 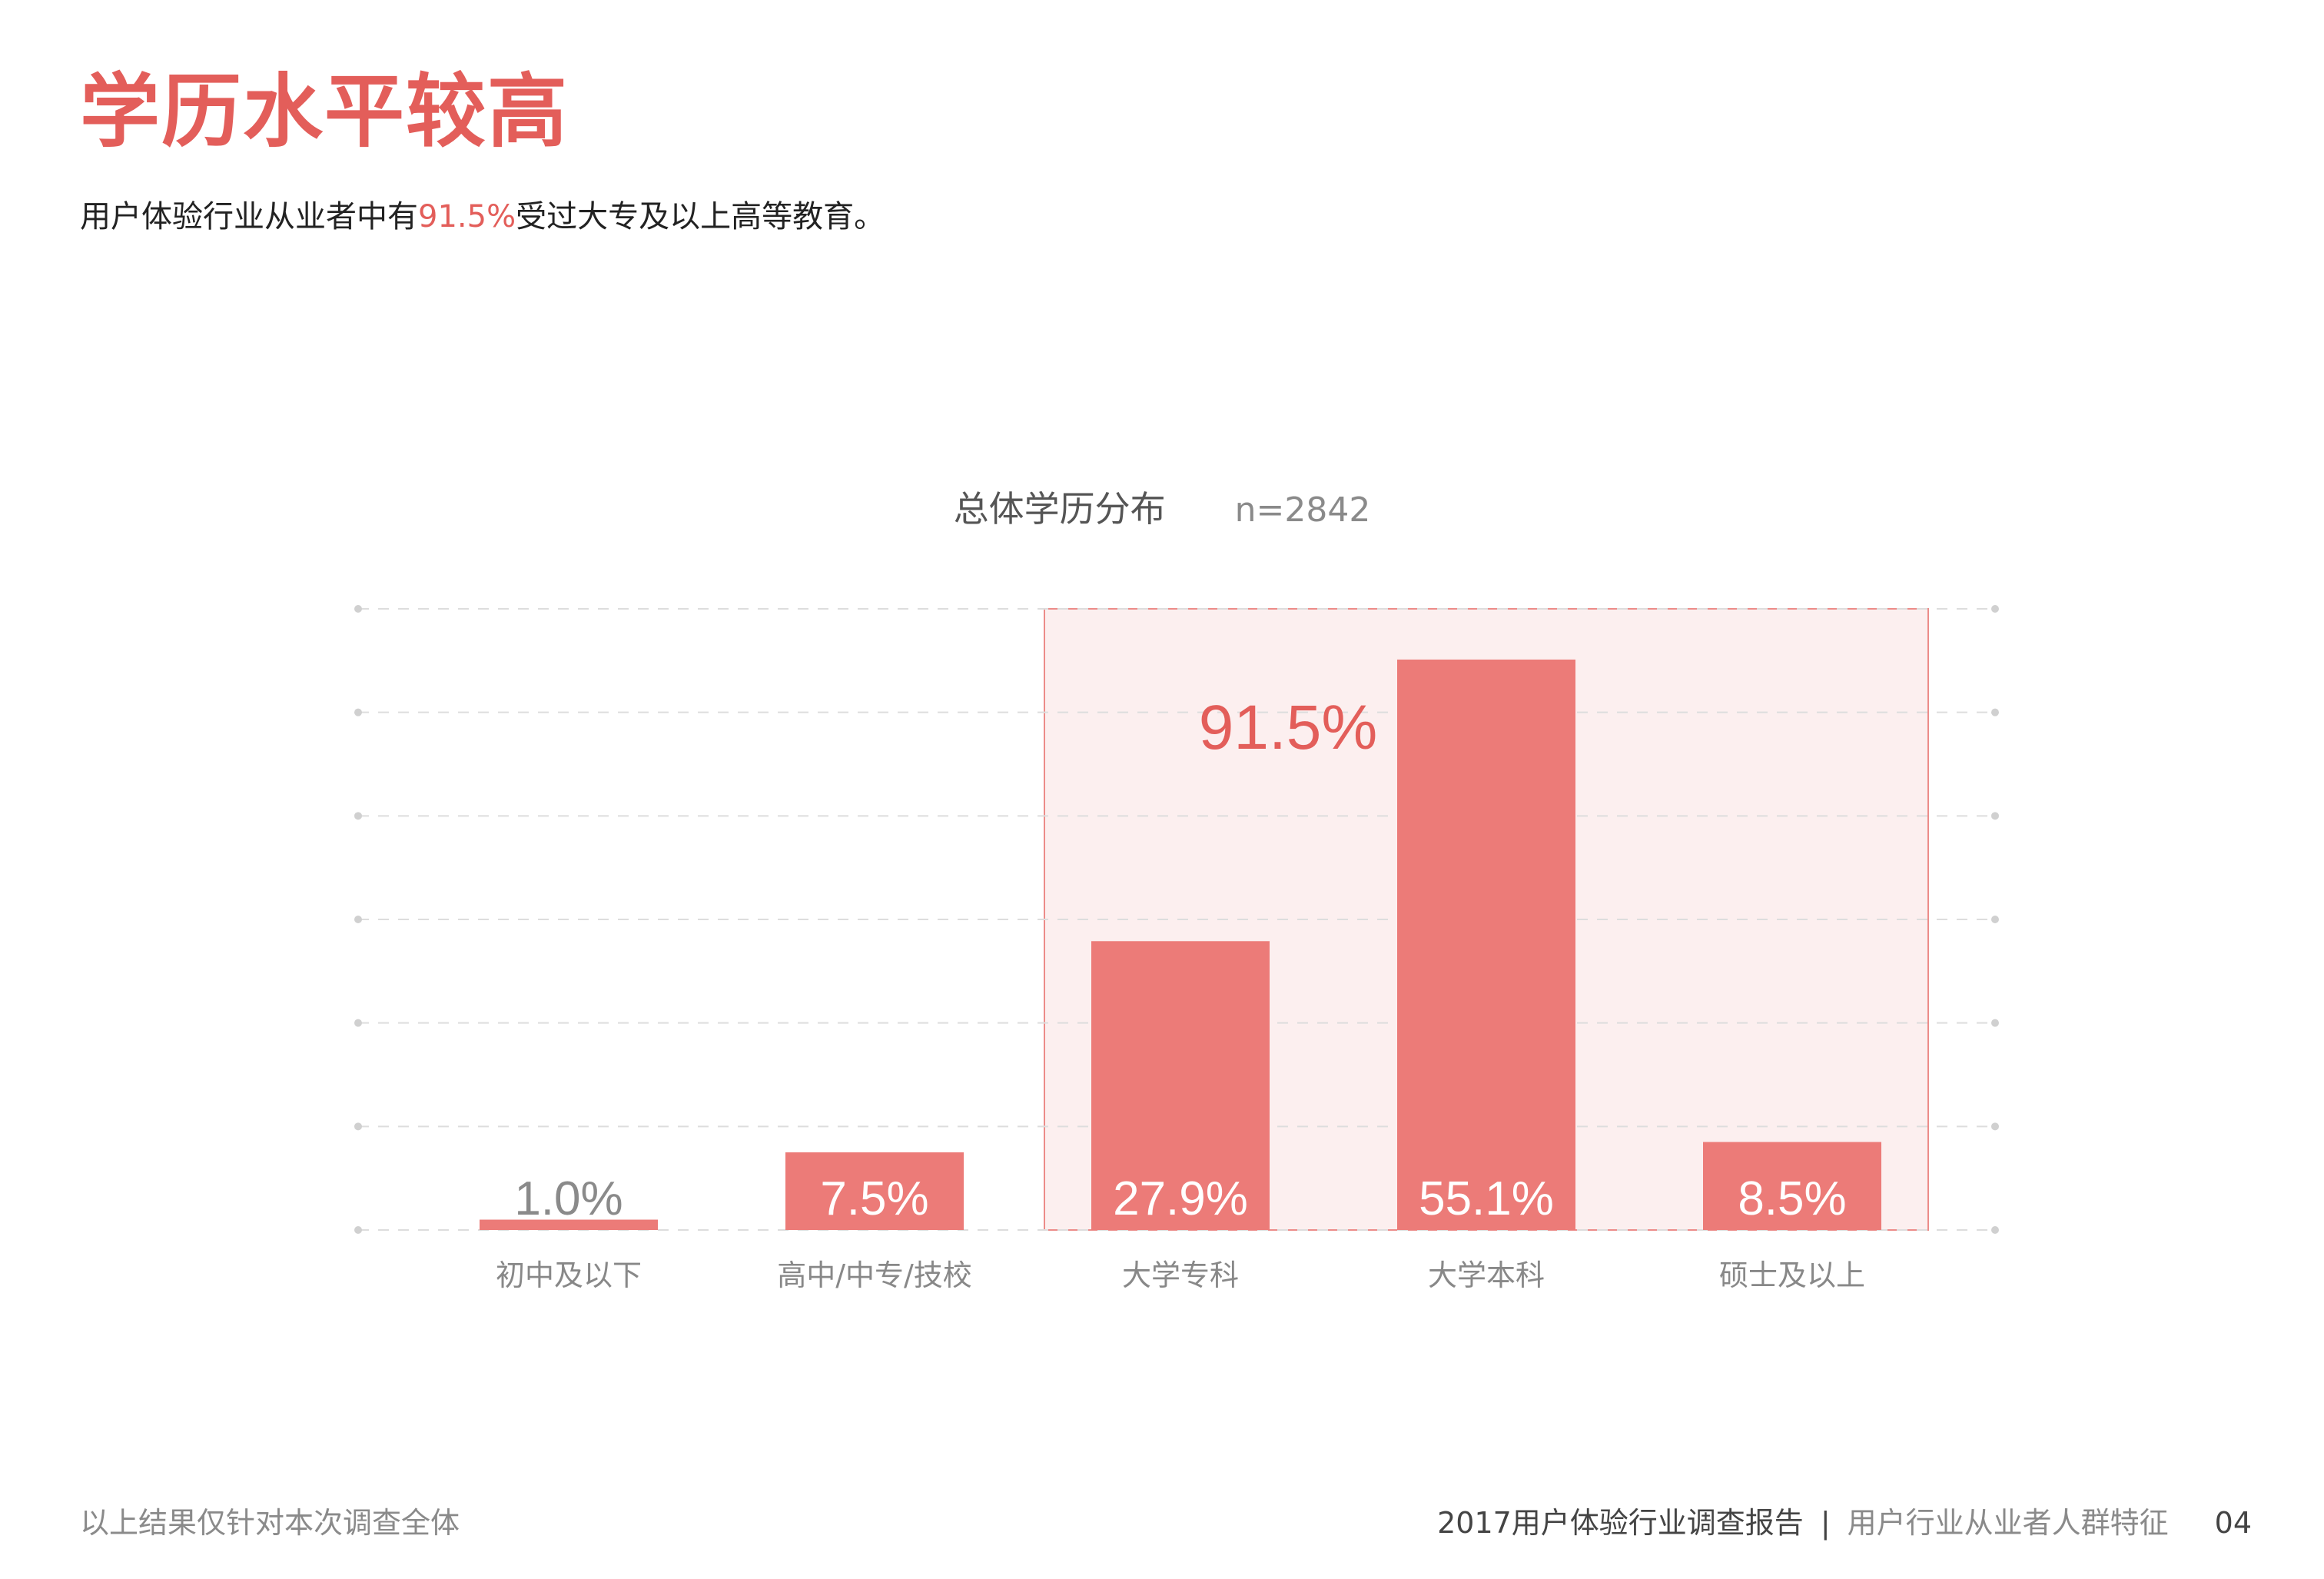 I want to click on chart-sample-size: n=2842, so click(x=1302, y=510).